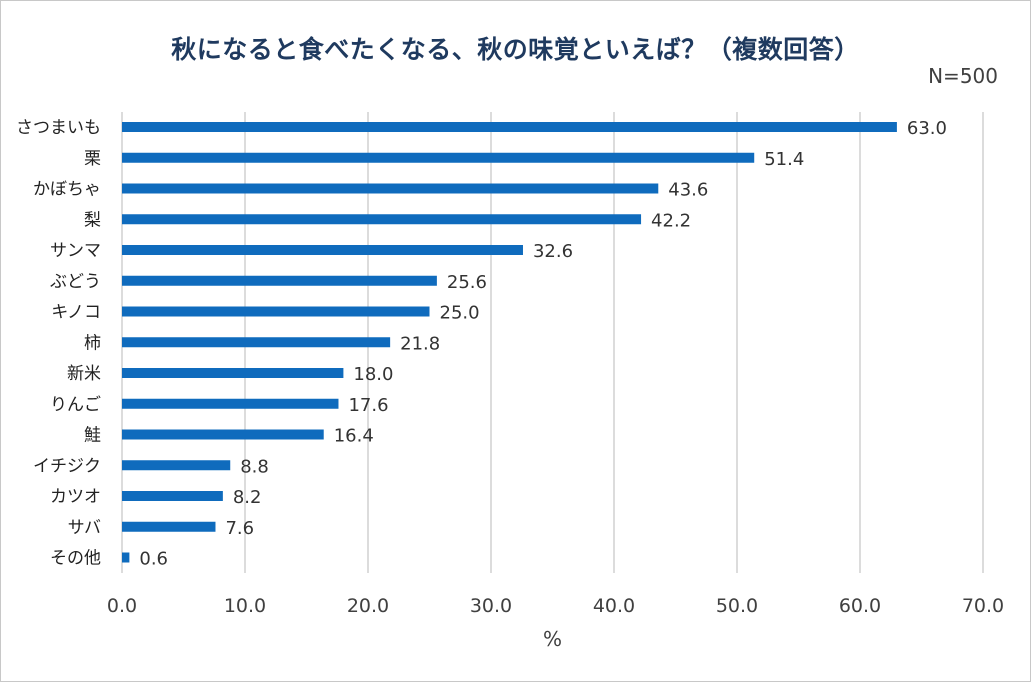  I want to click on data-label: 17.6, so click(368, 405).